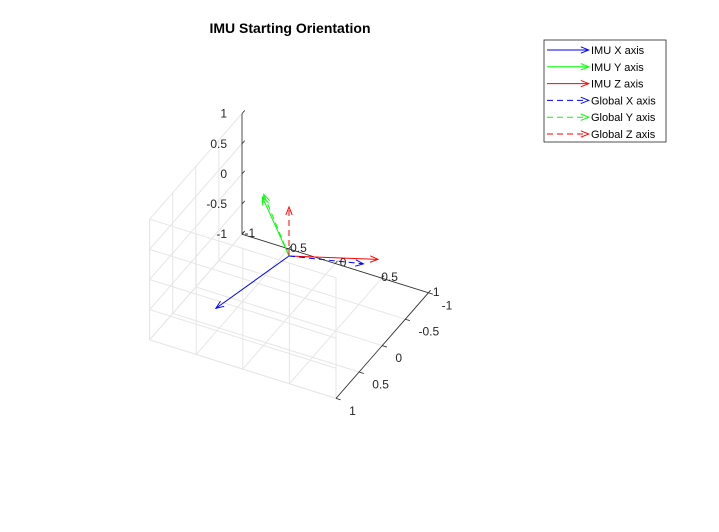 Image resolution: width=719 pixels, height=532 pixels. I want to click on legend-entry: IMU Z axis, so click(617, 85).